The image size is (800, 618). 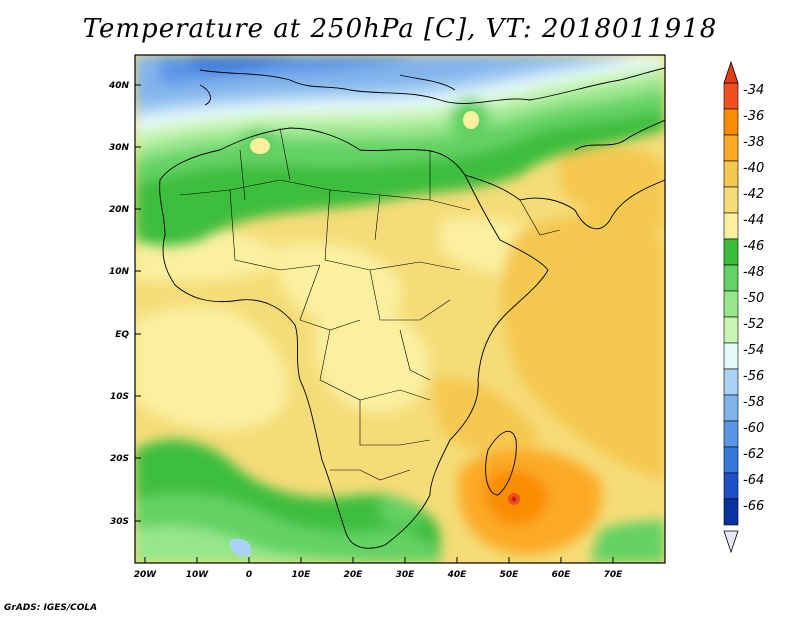 What do you see at coordinates (753, 272) in the screenshot?
I see `colorbar-label: -48` at bounding box center [753, 272].